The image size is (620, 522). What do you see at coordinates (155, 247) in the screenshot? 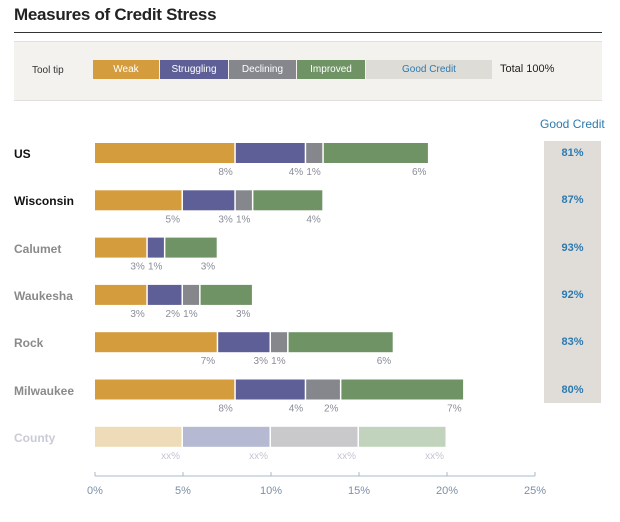
I see `bar-calumet-struggling` at bounding box center [155, 247].